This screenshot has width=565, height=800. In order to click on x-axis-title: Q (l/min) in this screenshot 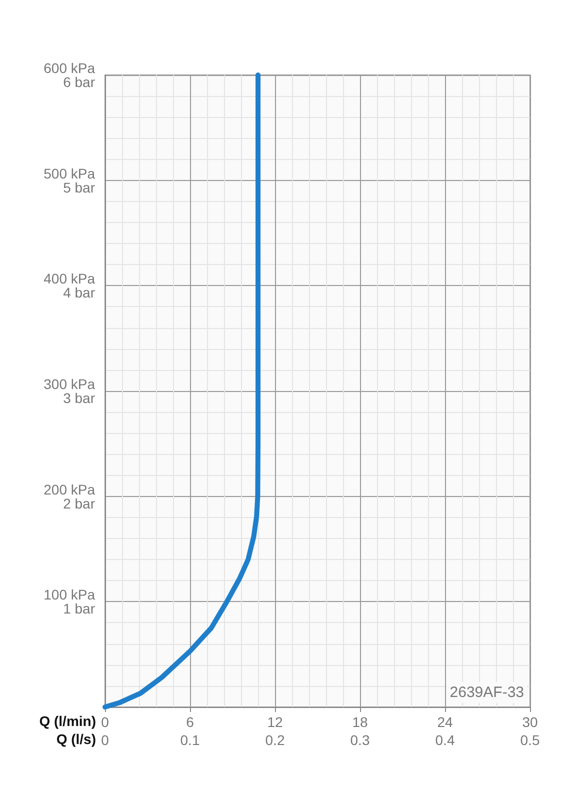, I will do `click(67, 721)`.